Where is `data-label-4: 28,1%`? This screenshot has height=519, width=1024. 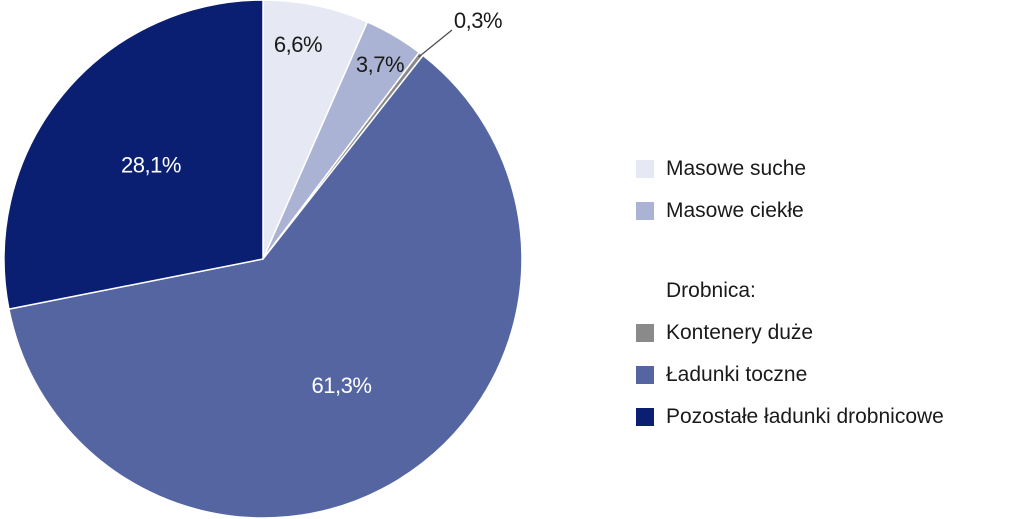
data-label-4: 28,1% is located at coordinates (151, 165).